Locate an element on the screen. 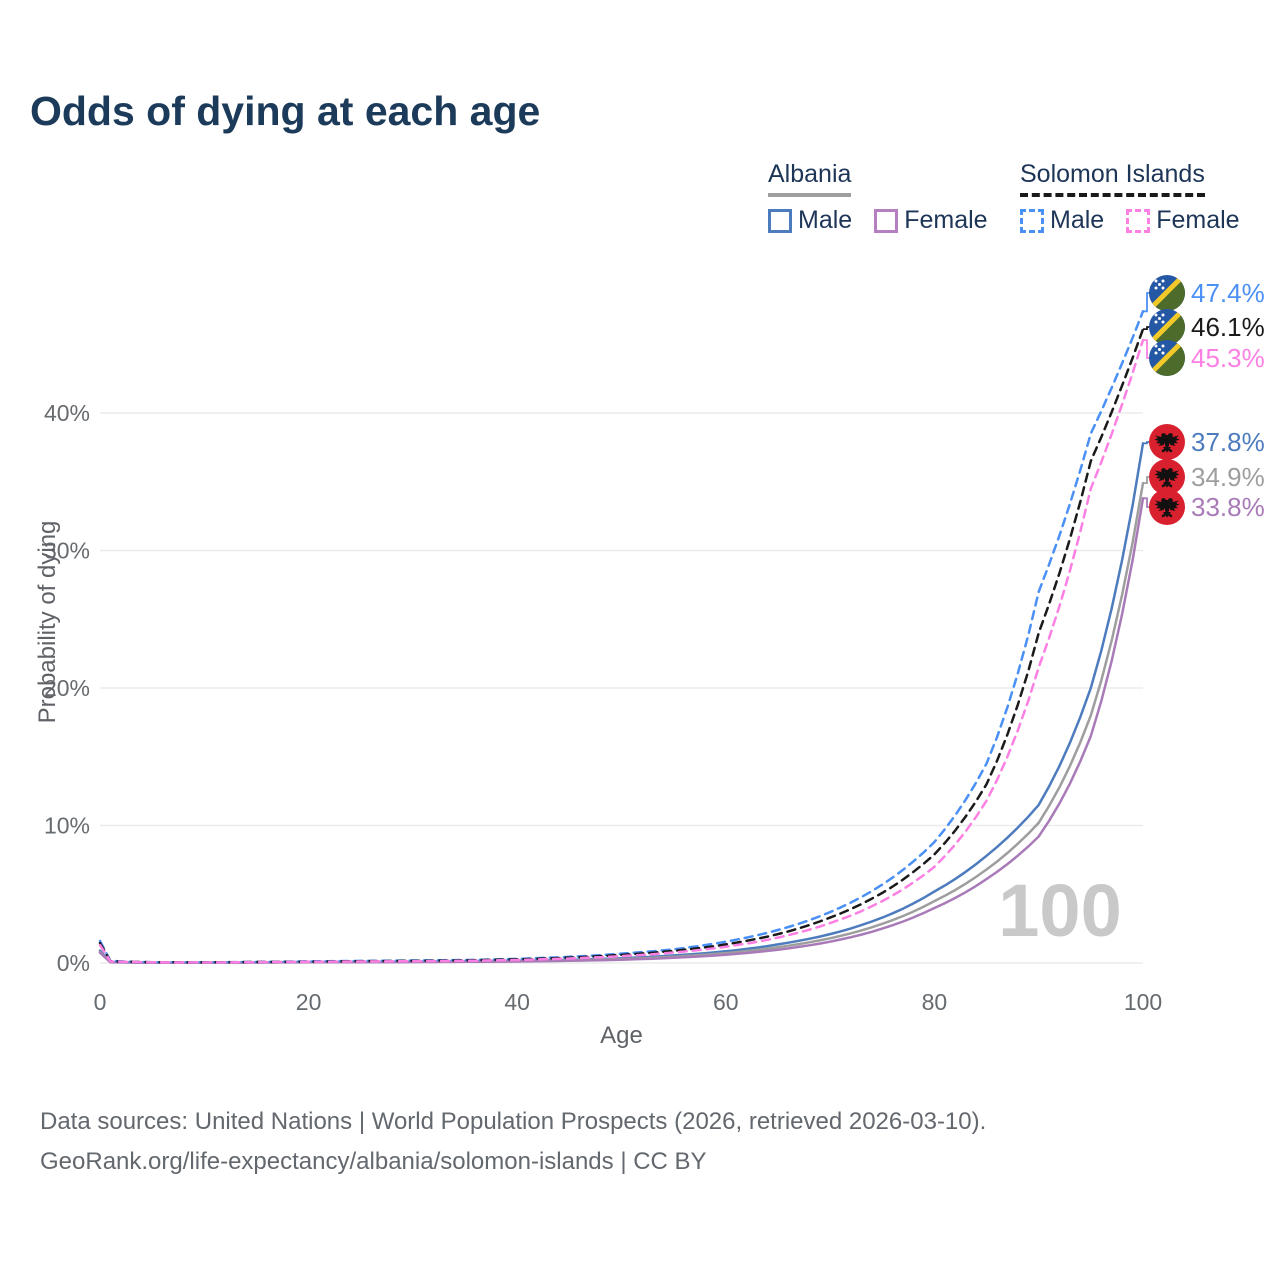 The width and height of the screenshot is (1280, 1280). legend-item-albania-male: Male is located at coordinates (810, 220).